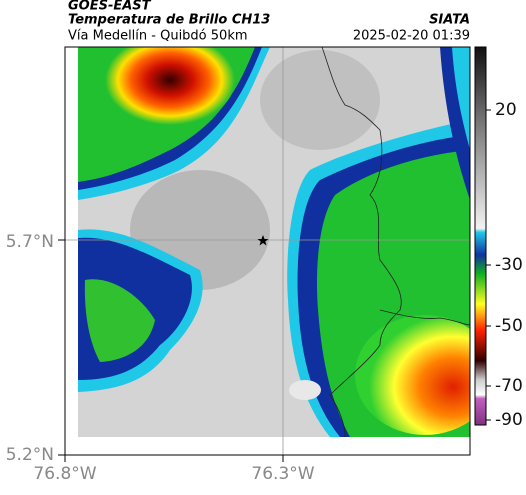 The width and height of the screenshot is (526, 495). I want to click on colorbar-ticks: 20 -30 -50 -70 -90, so click(504, 265).